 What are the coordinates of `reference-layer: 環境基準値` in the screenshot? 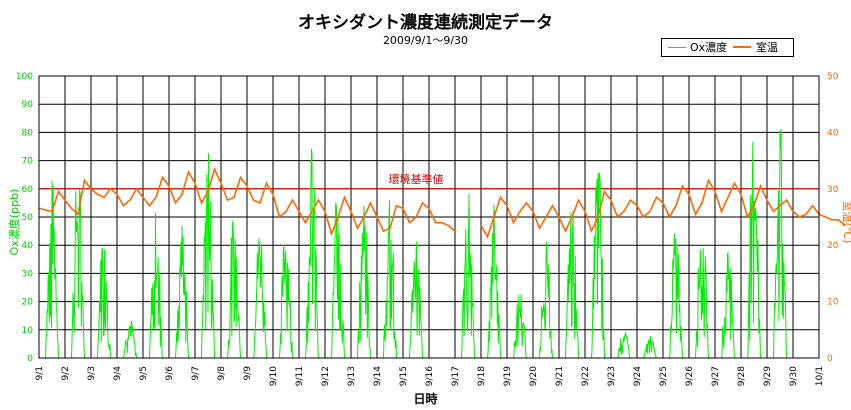 It's located at (429, 181).